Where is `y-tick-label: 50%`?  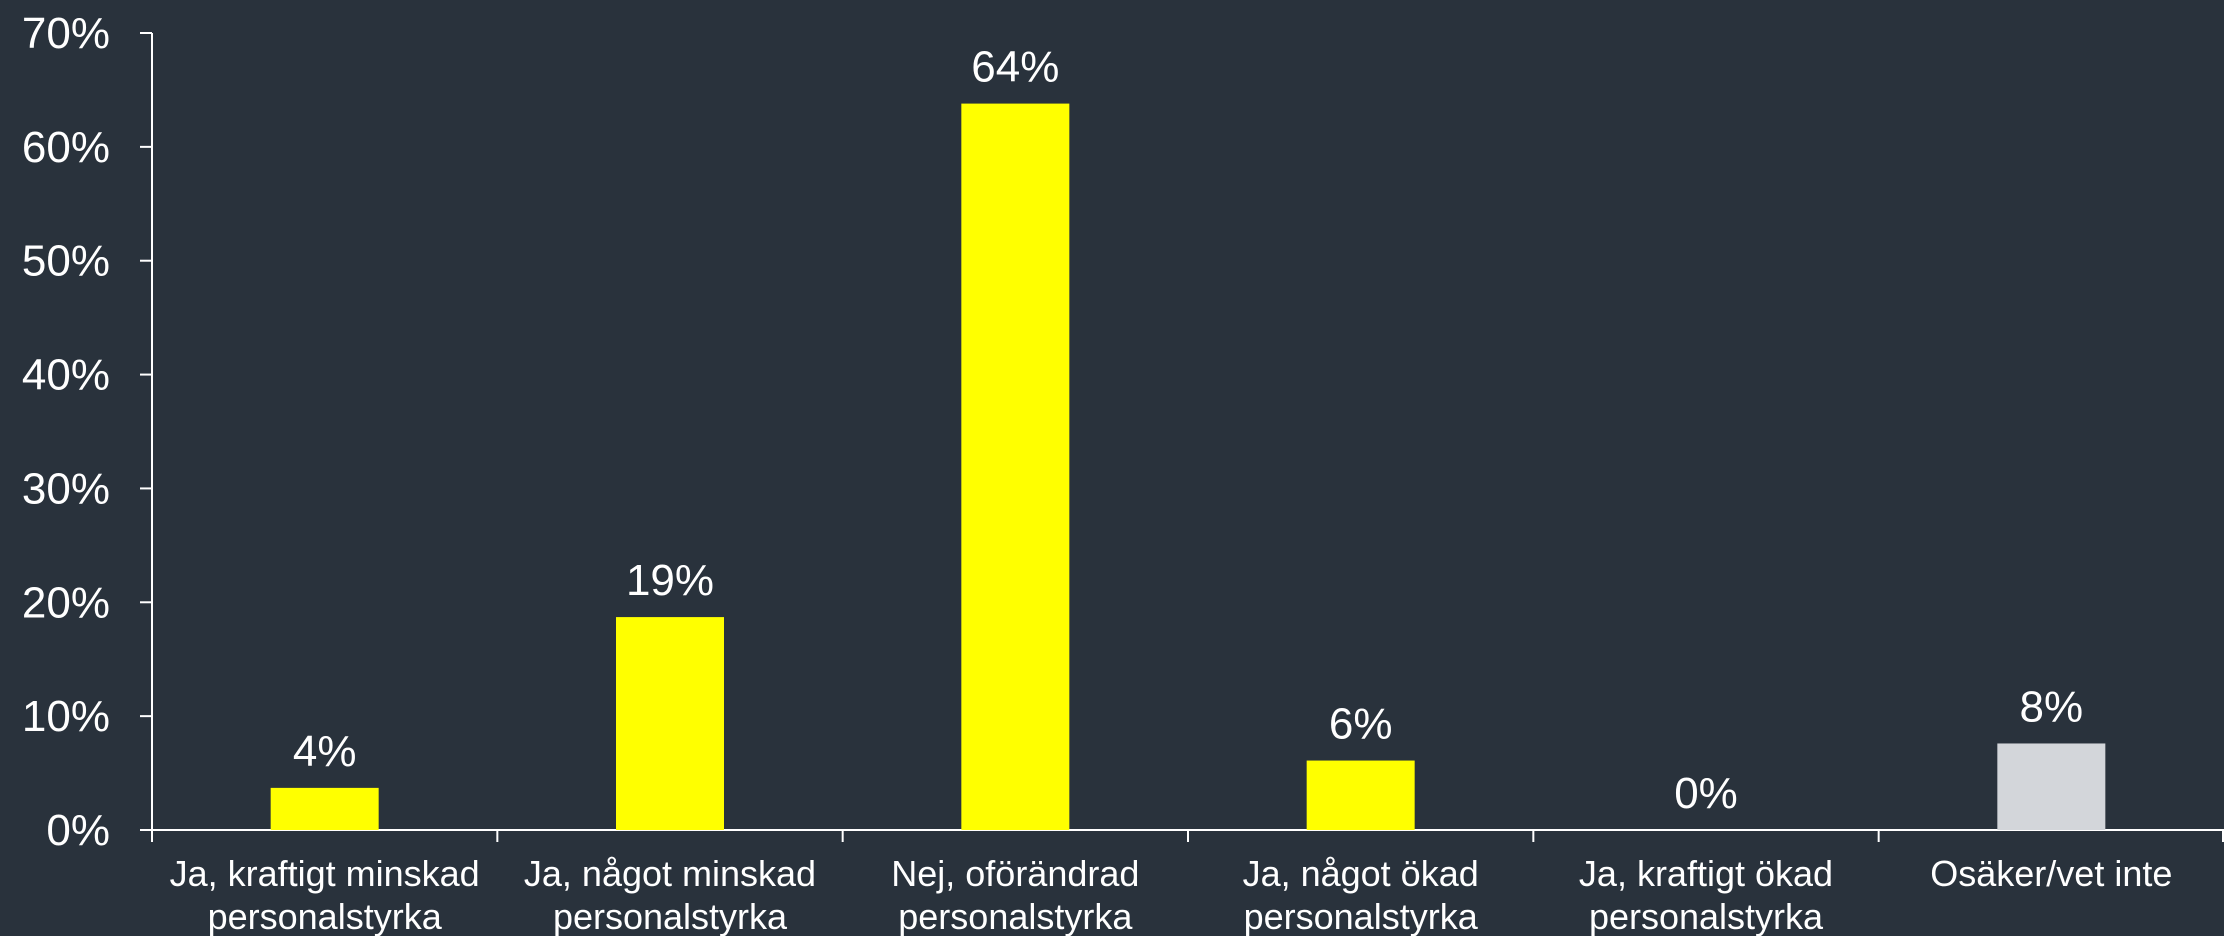 y-tick-label: 50% is located at coordinates (66, 261).